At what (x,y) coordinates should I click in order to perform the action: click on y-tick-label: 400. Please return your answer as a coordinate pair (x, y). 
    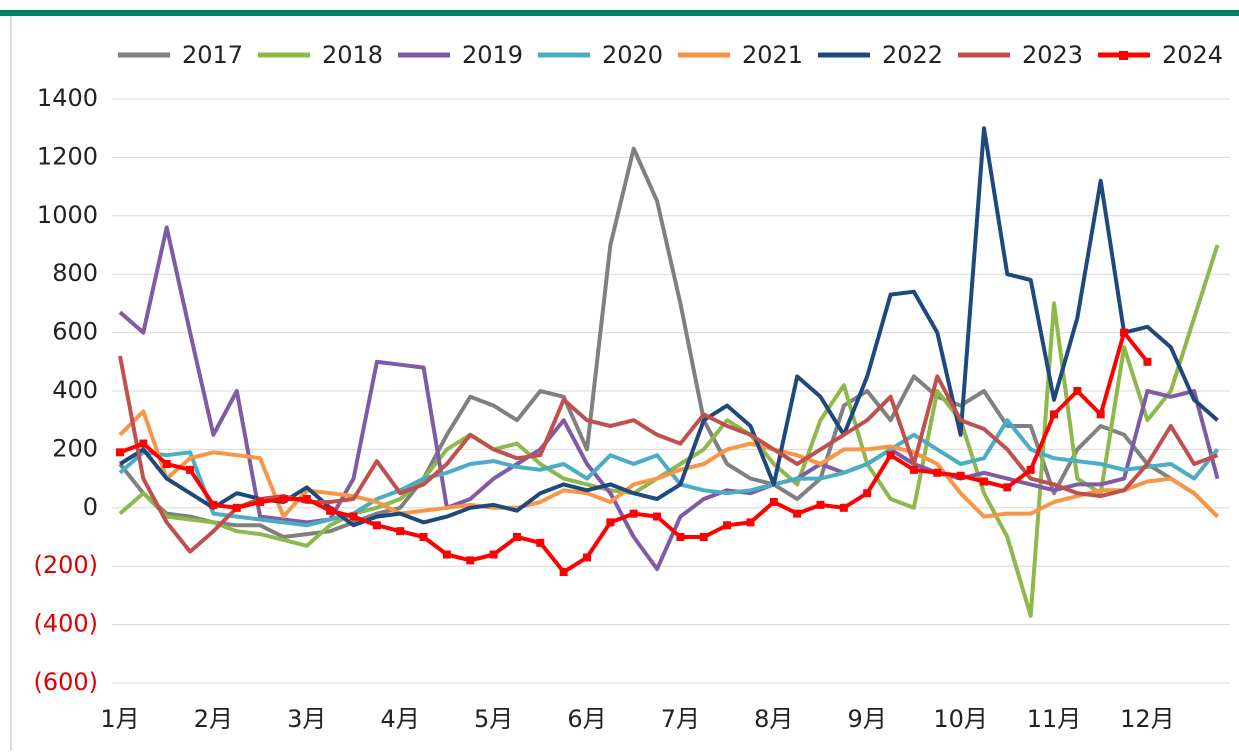
    Looking at the image, I should click on (75, 390).